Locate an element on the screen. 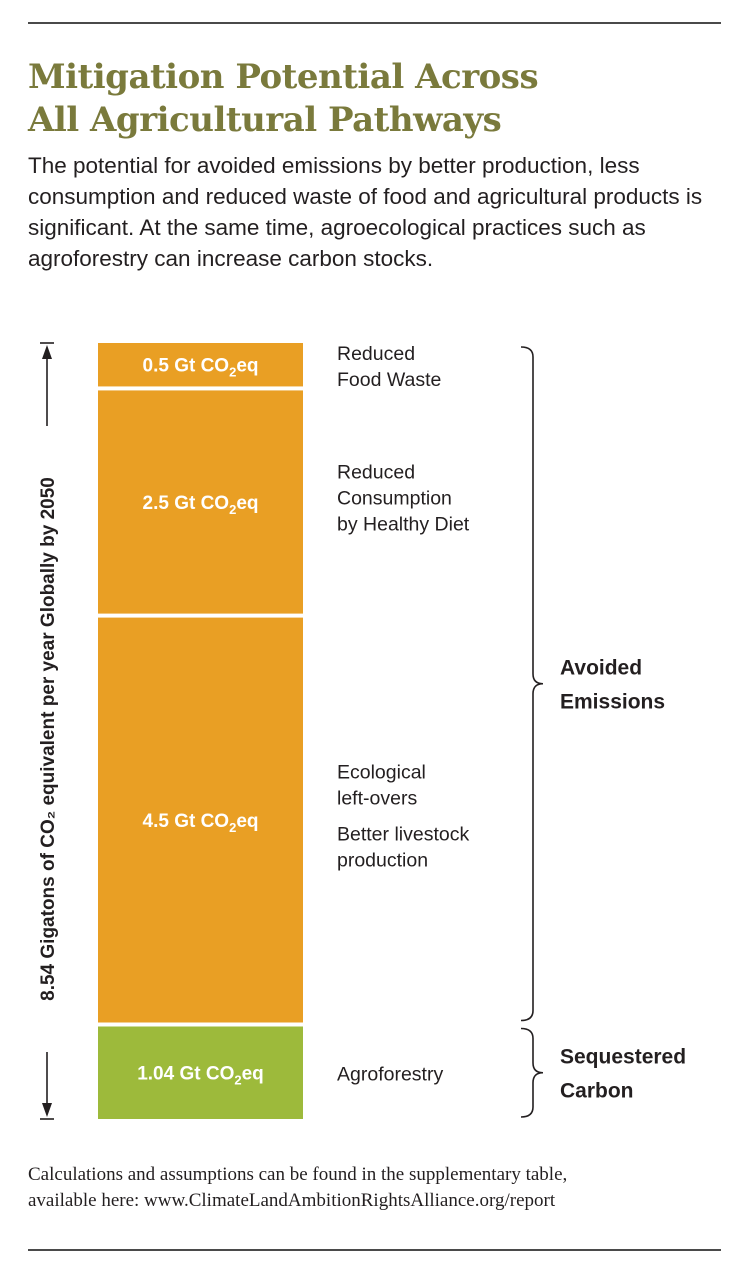 This screenshot has height=1269, width=750. title-line-1: Mitigation Potential Across is located at coordinates (283, 77).